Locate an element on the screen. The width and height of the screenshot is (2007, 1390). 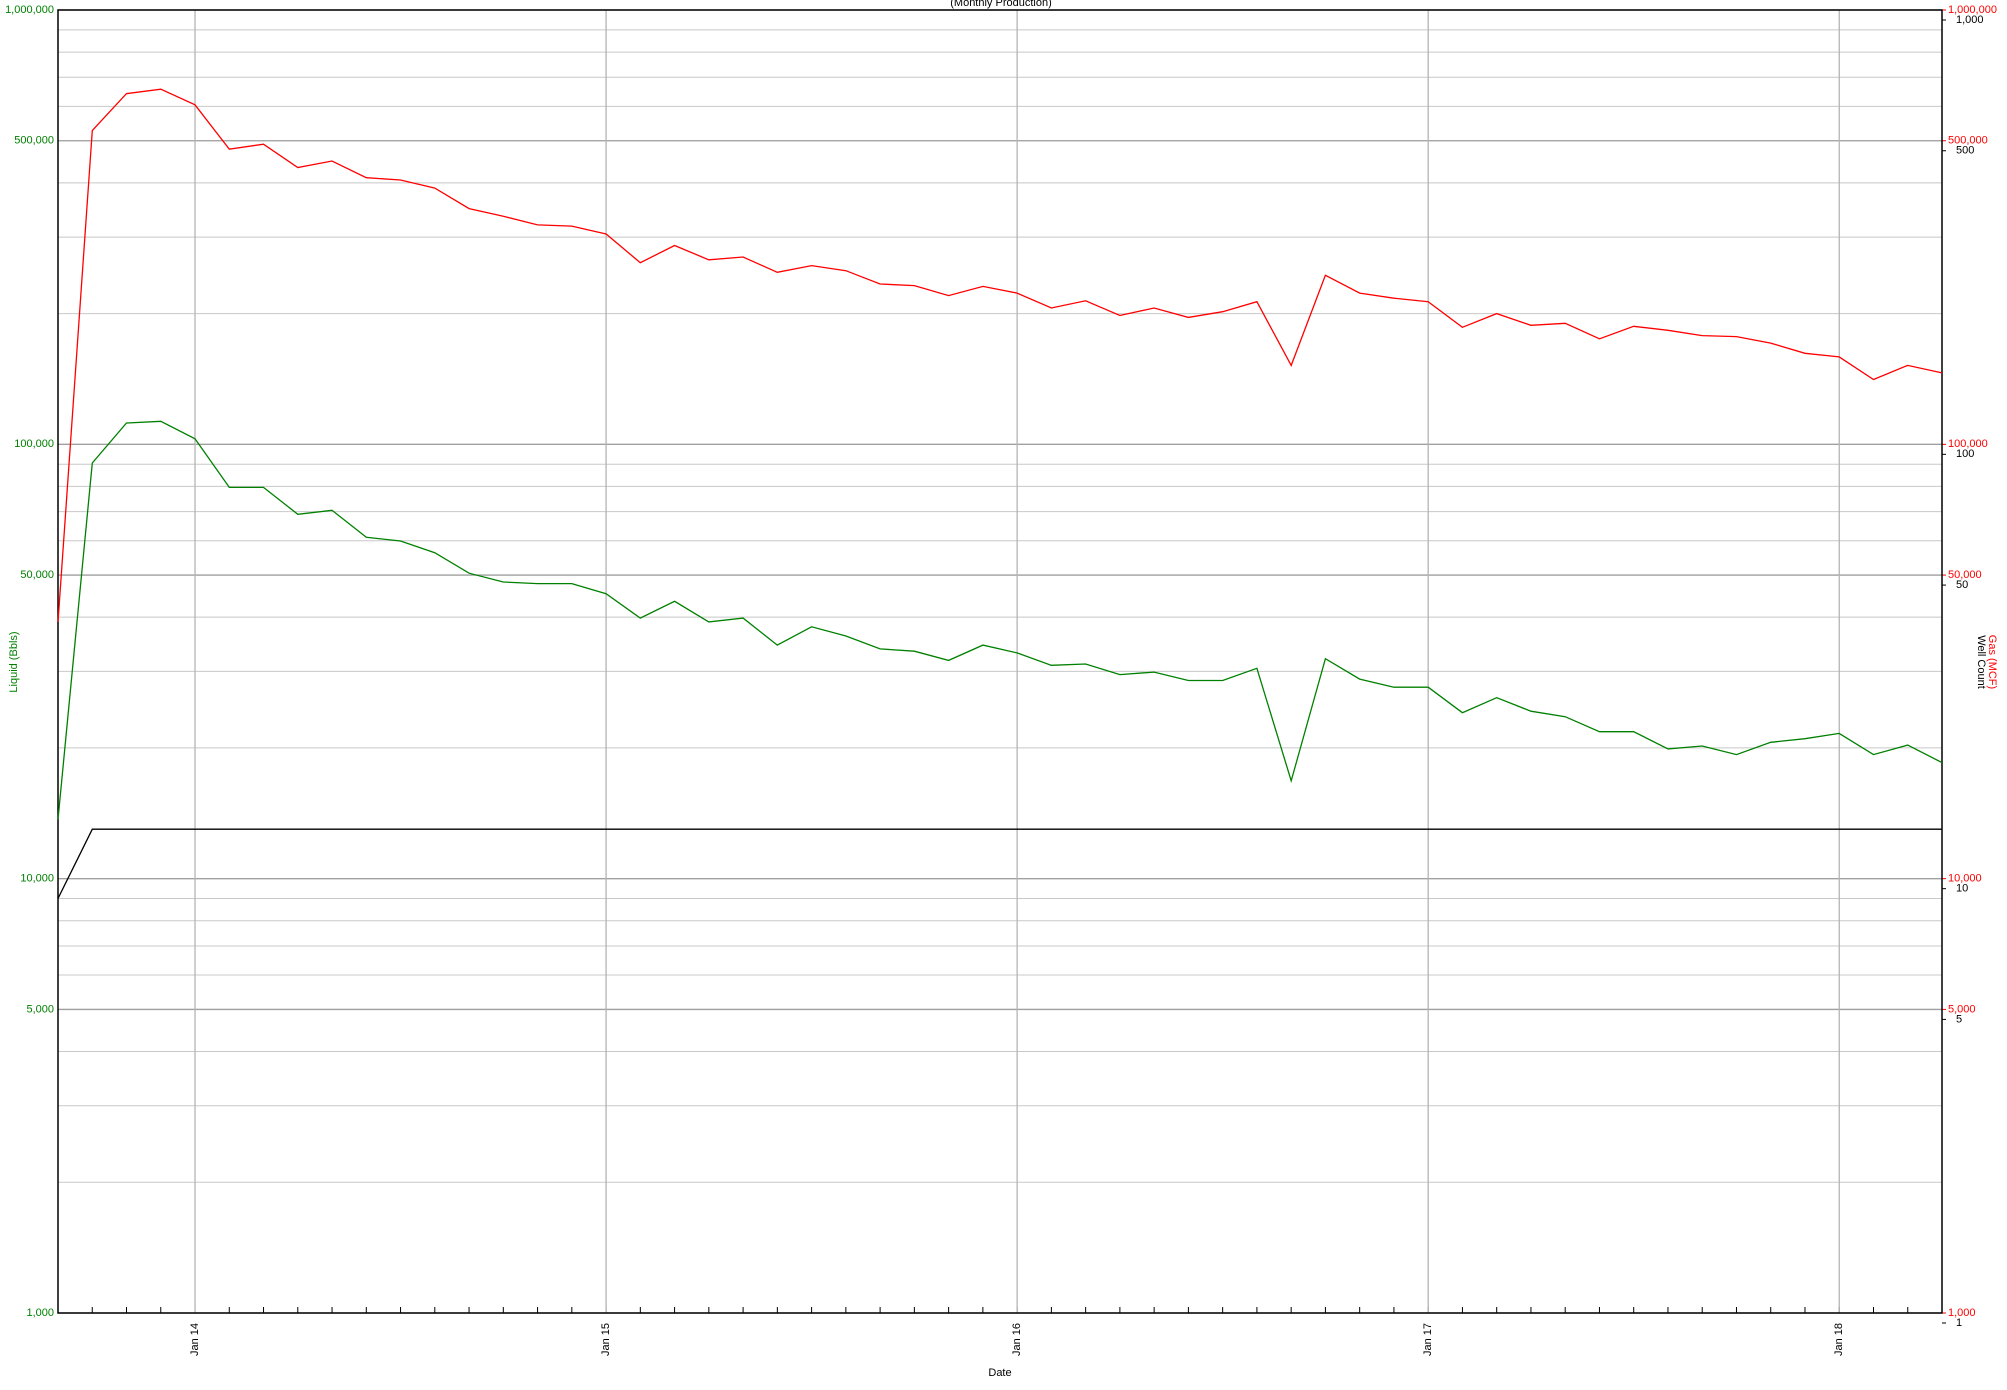
y2-tick-label: 1,000,000 is located at coordinates (1972, 10).